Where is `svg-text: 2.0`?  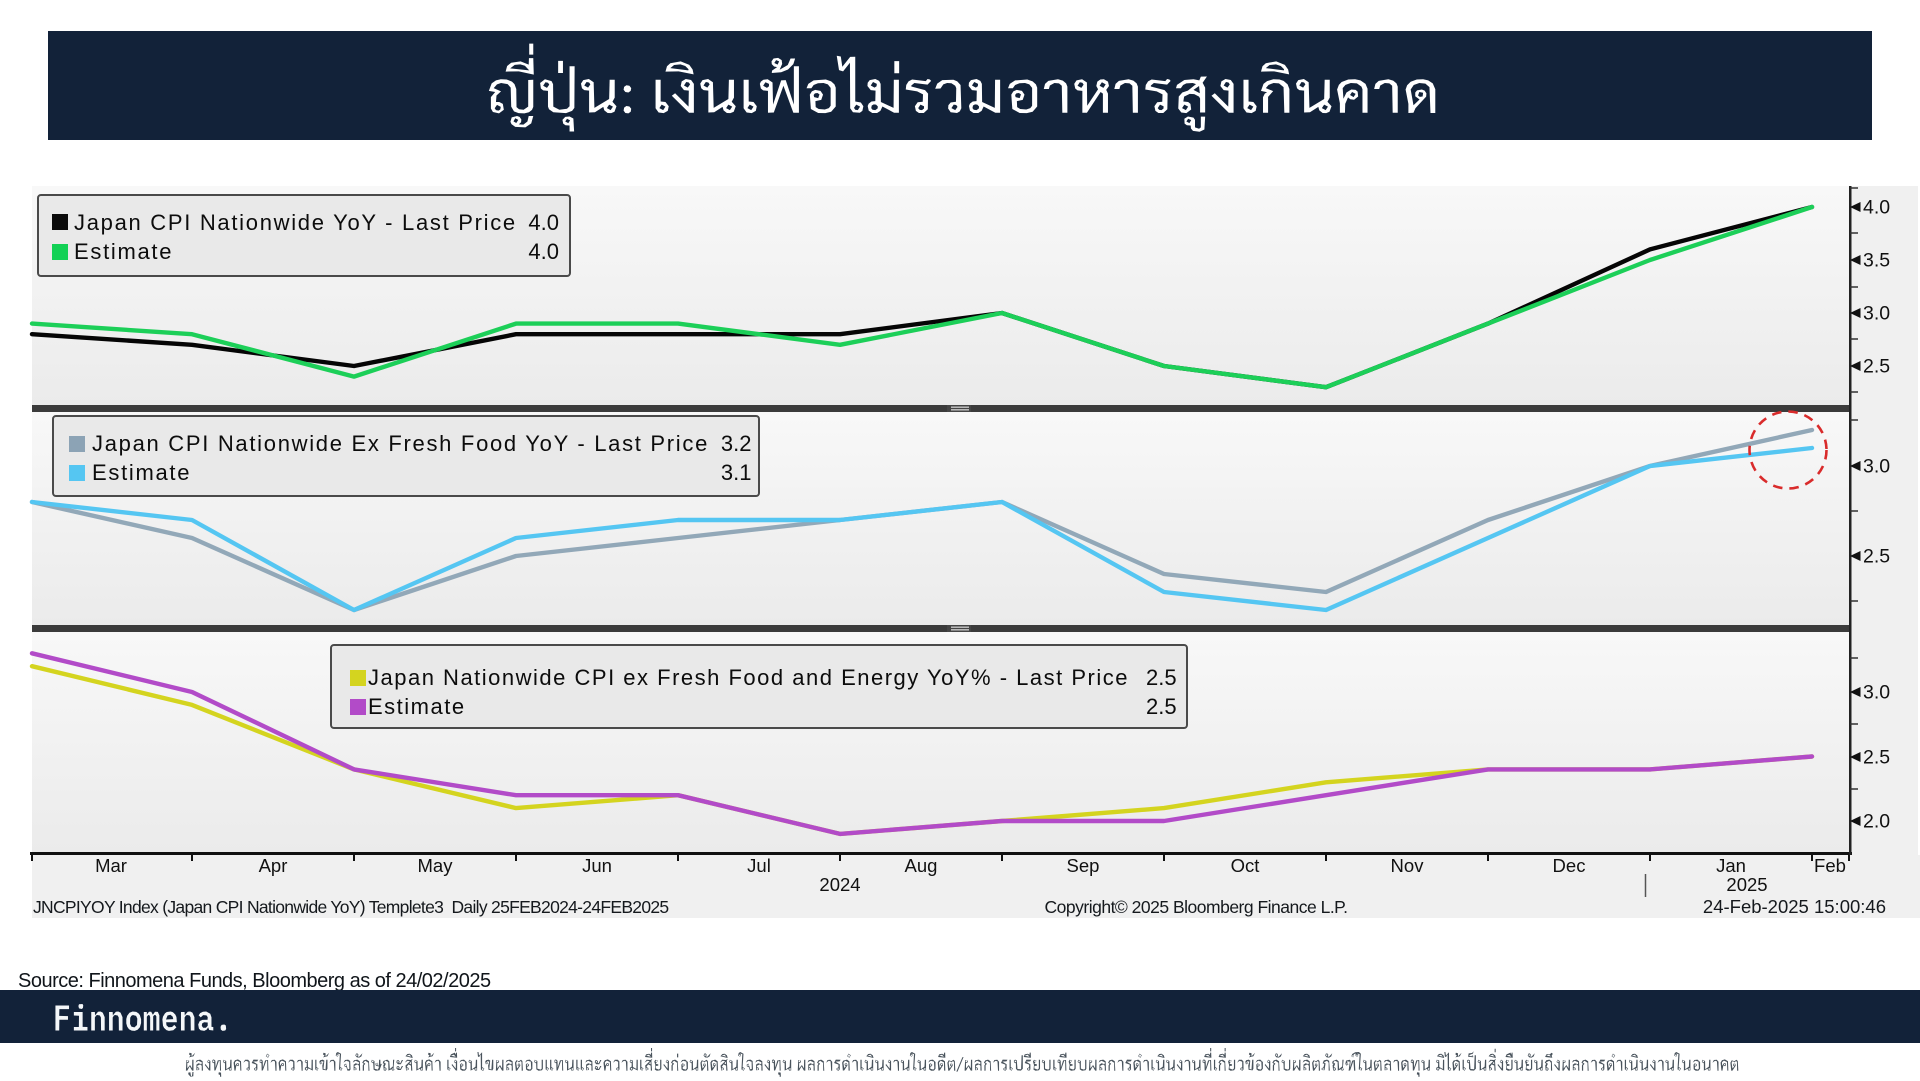 svg-text: 2.0 is located at coordinates (1876, 822).